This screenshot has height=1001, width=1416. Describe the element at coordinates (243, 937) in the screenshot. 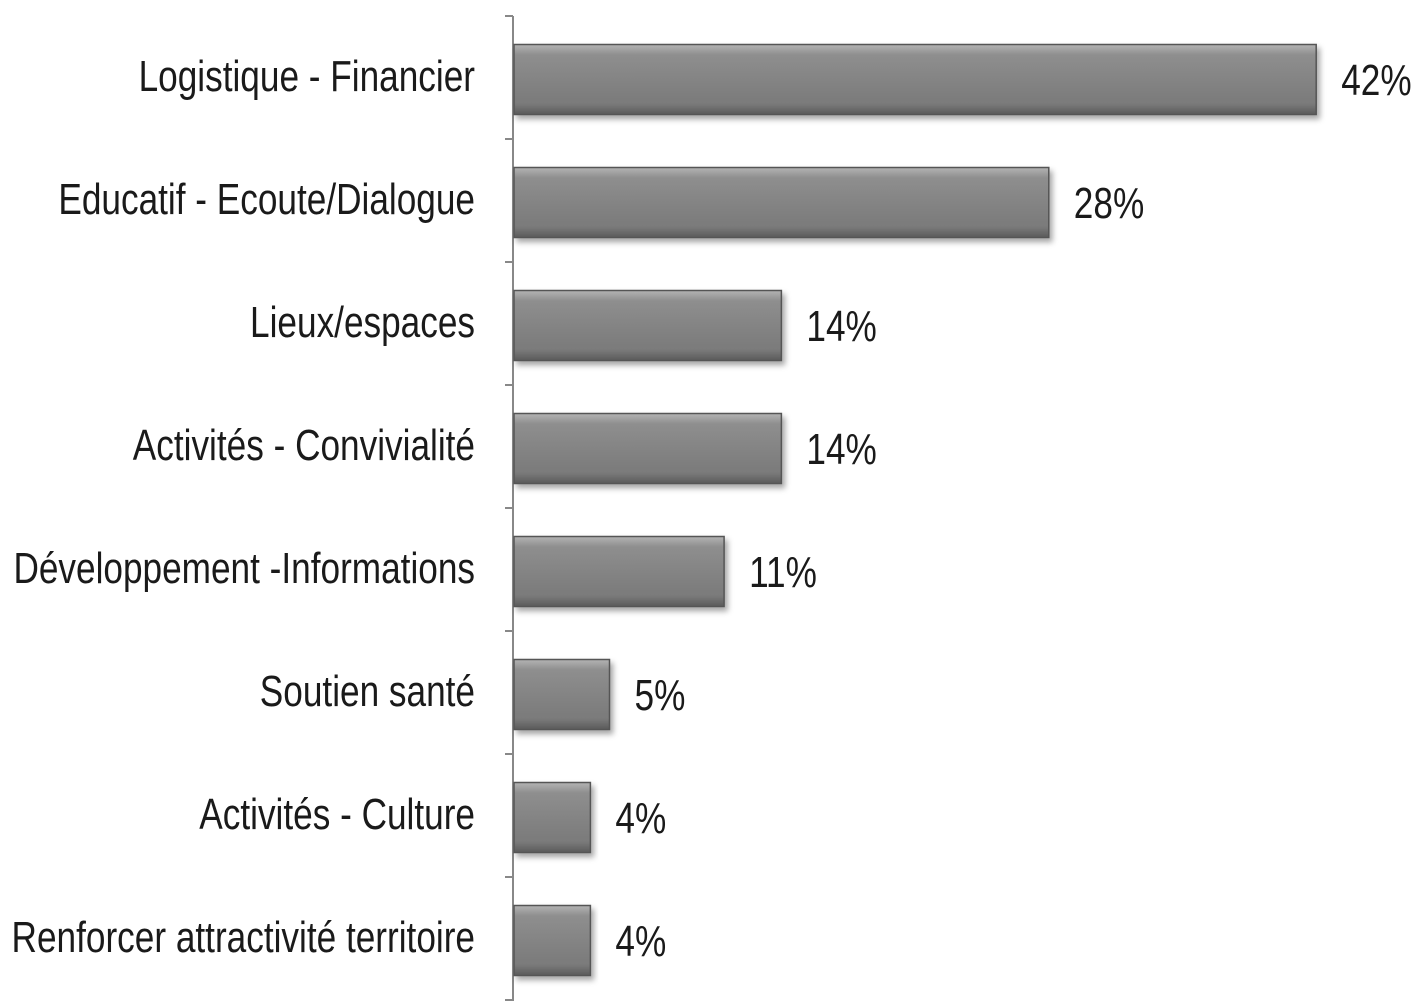

I see `category-label: Renforcer attractivité territoire` at that location.